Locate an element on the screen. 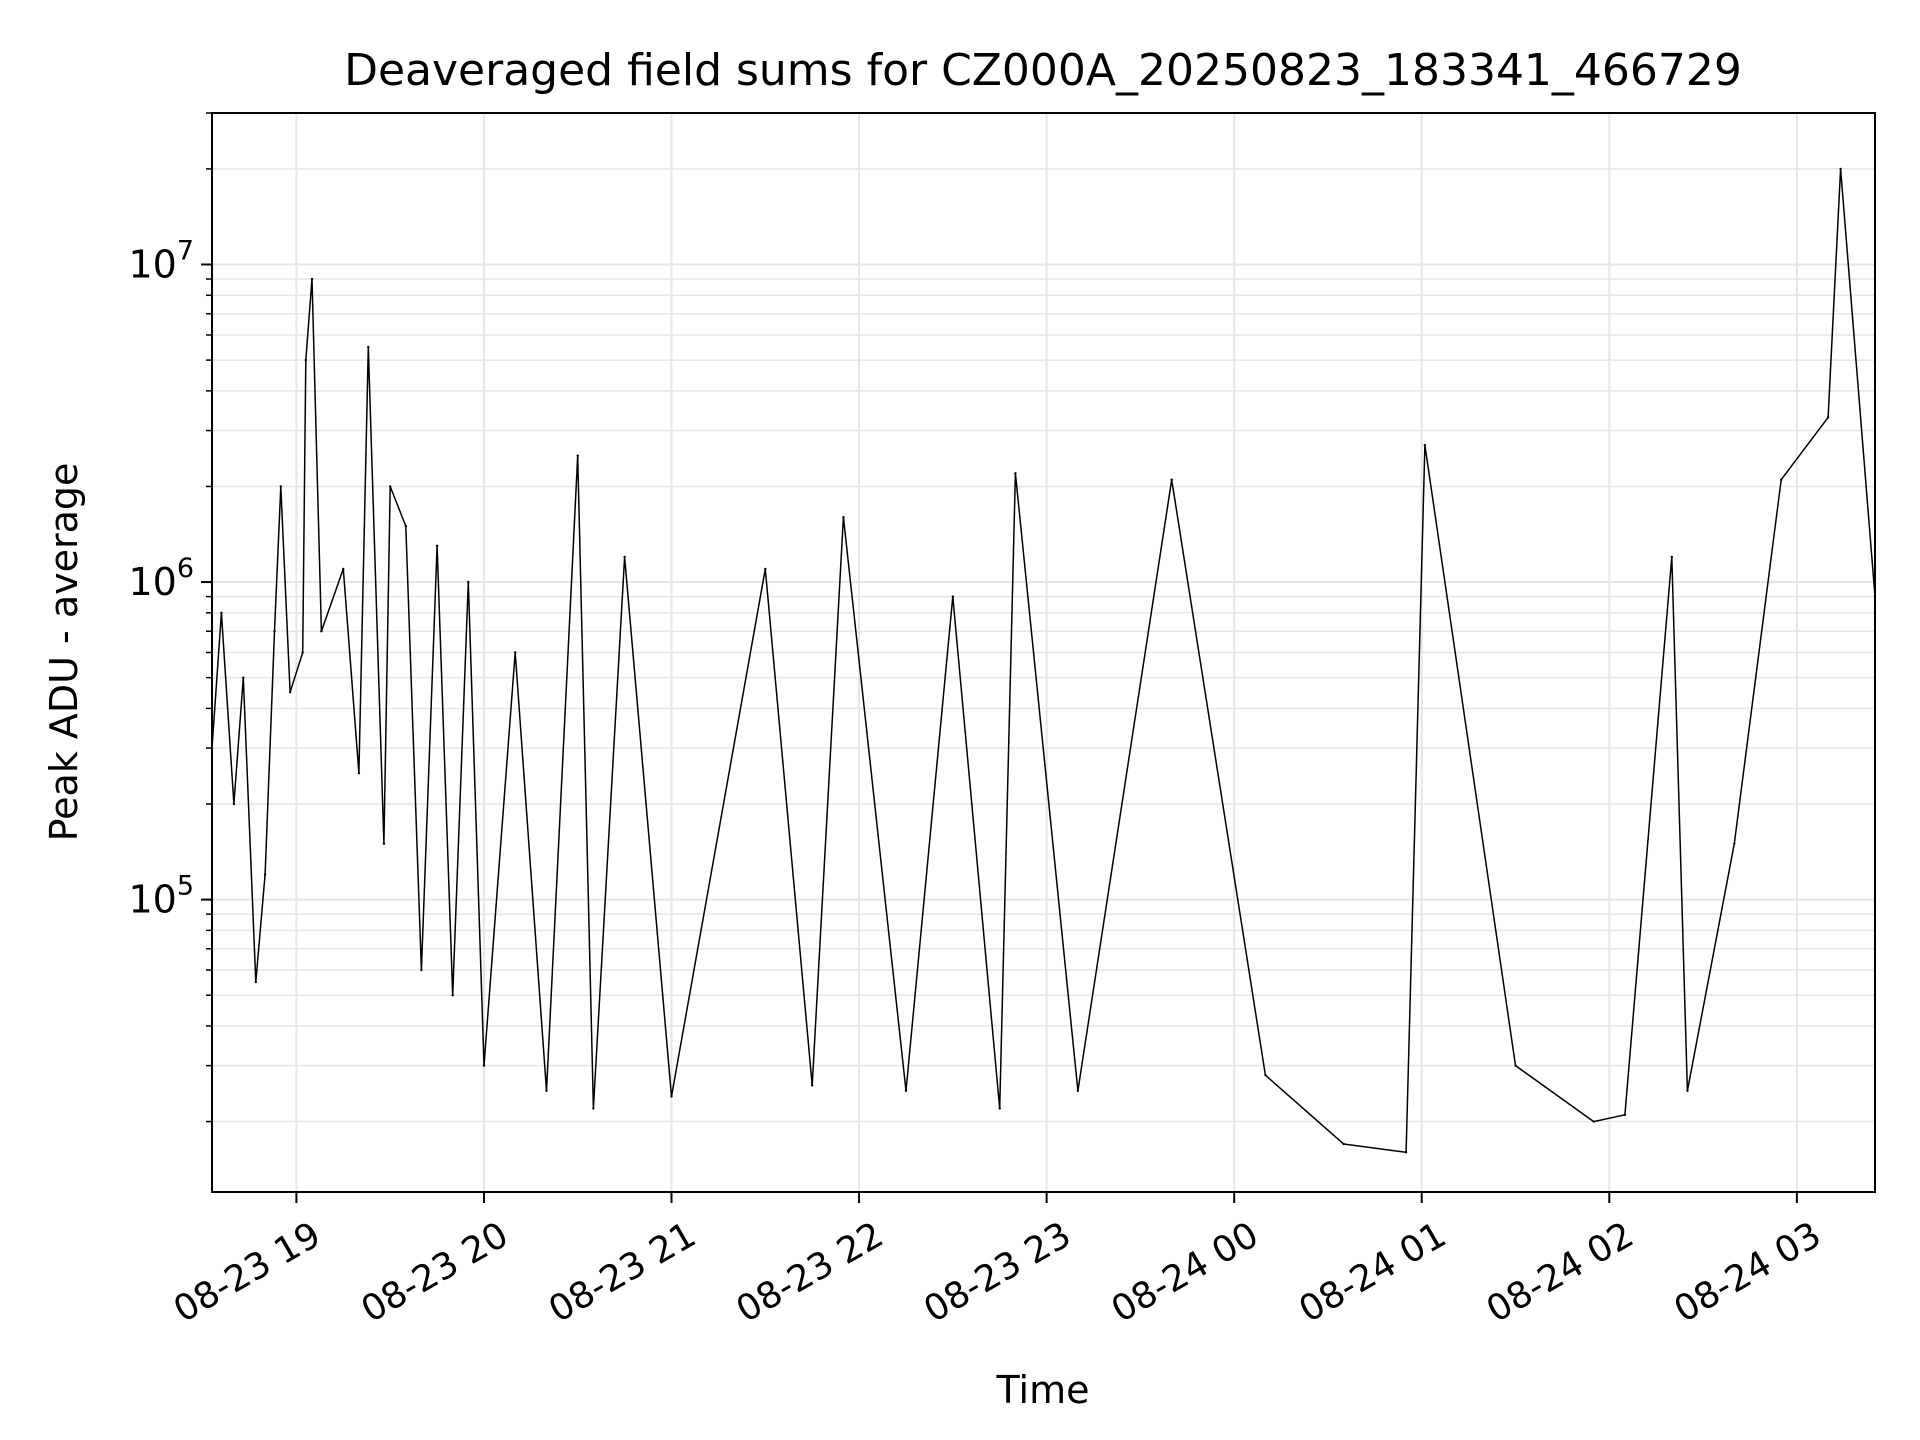 The image size is (1920, 1440). y-tick-label: 10⁷ is located at coordinates (161, 261).